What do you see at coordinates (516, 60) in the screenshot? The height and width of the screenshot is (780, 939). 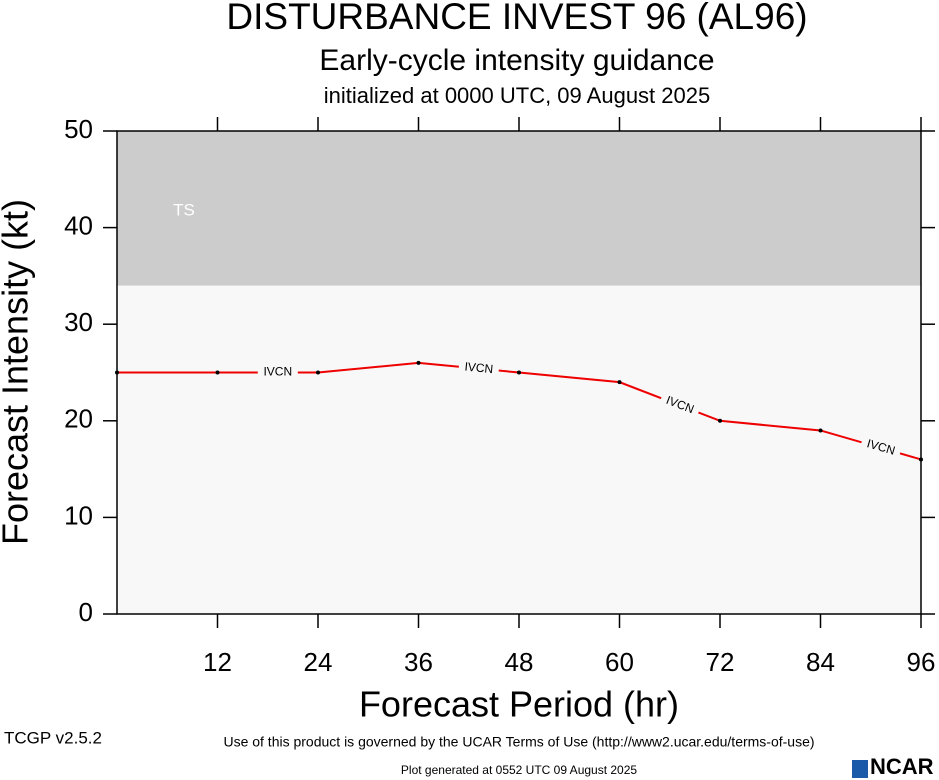 I see `chart-subtitle: Early-cycle intensity guidance` at bounding box center [516, 60].